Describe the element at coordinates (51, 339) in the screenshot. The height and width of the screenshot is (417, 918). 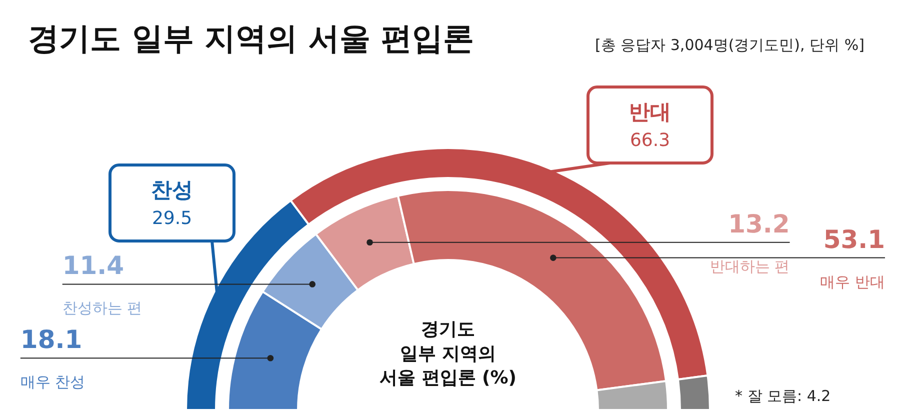
I see `data-label: 18.1` at that location.